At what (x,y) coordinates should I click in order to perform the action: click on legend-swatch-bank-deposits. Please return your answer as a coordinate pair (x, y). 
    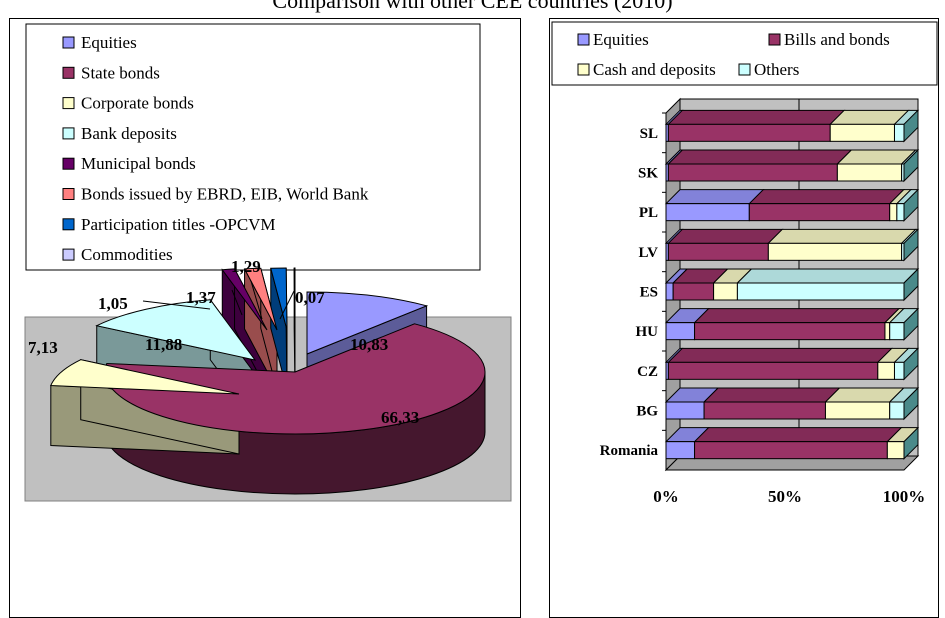
    Looking at the image, I should click on (68, 133).